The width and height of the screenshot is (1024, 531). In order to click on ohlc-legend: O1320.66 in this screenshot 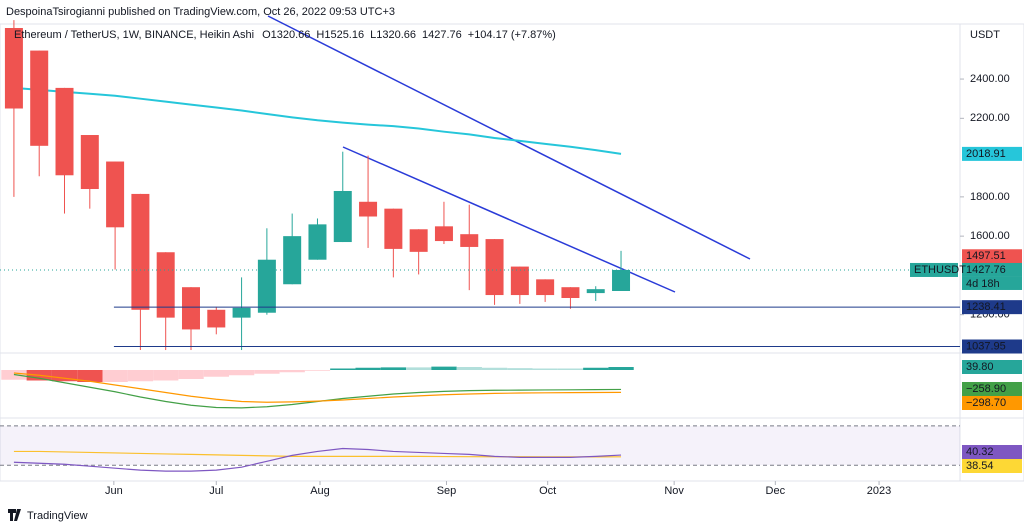, I will do `click(286, 35)`.